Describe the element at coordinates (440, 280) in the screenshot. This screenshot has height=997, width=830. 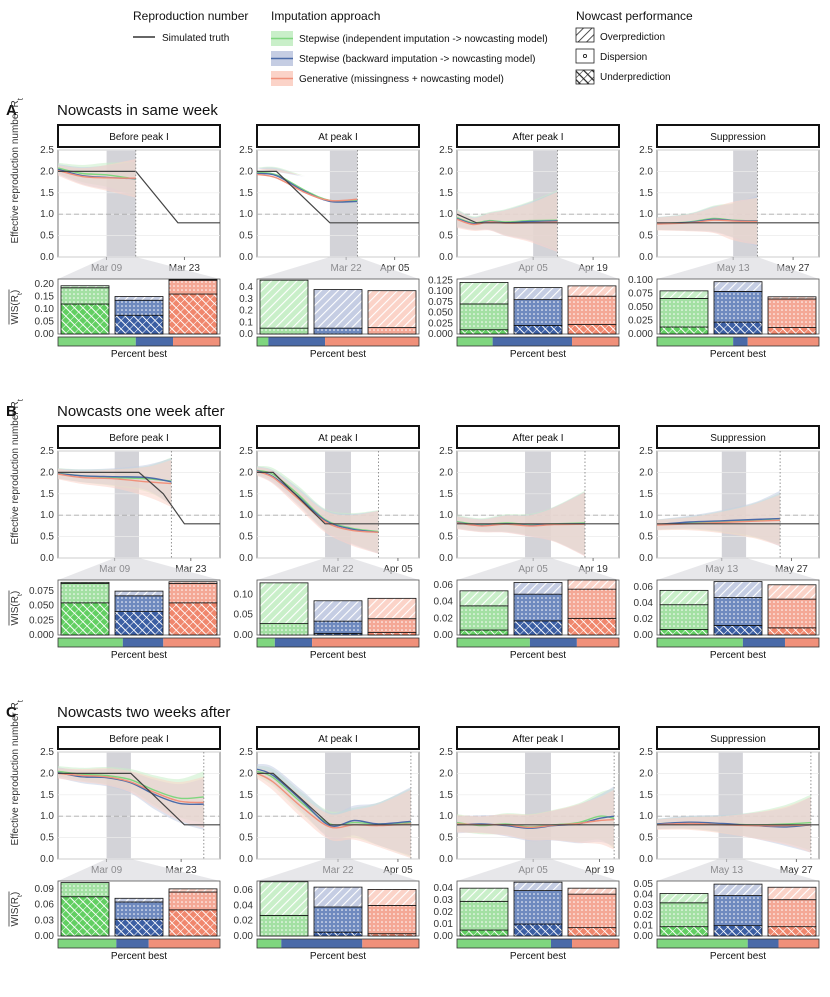
I see `wis-y-tick-label: 0.125` at that location.